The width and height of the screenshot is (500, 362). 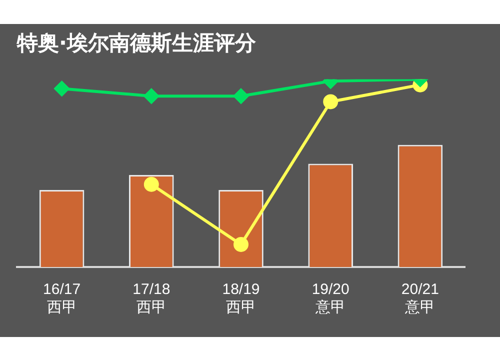 I want to click on x-tick-label: 16/17 西甲, so click(x=62, y=298).